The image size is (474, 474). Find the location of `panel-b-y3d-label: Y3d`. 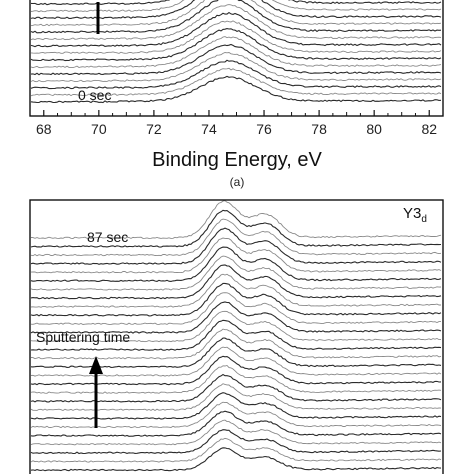

panel-b-y3d-label: Y3d is located at coordinates (415, 215).